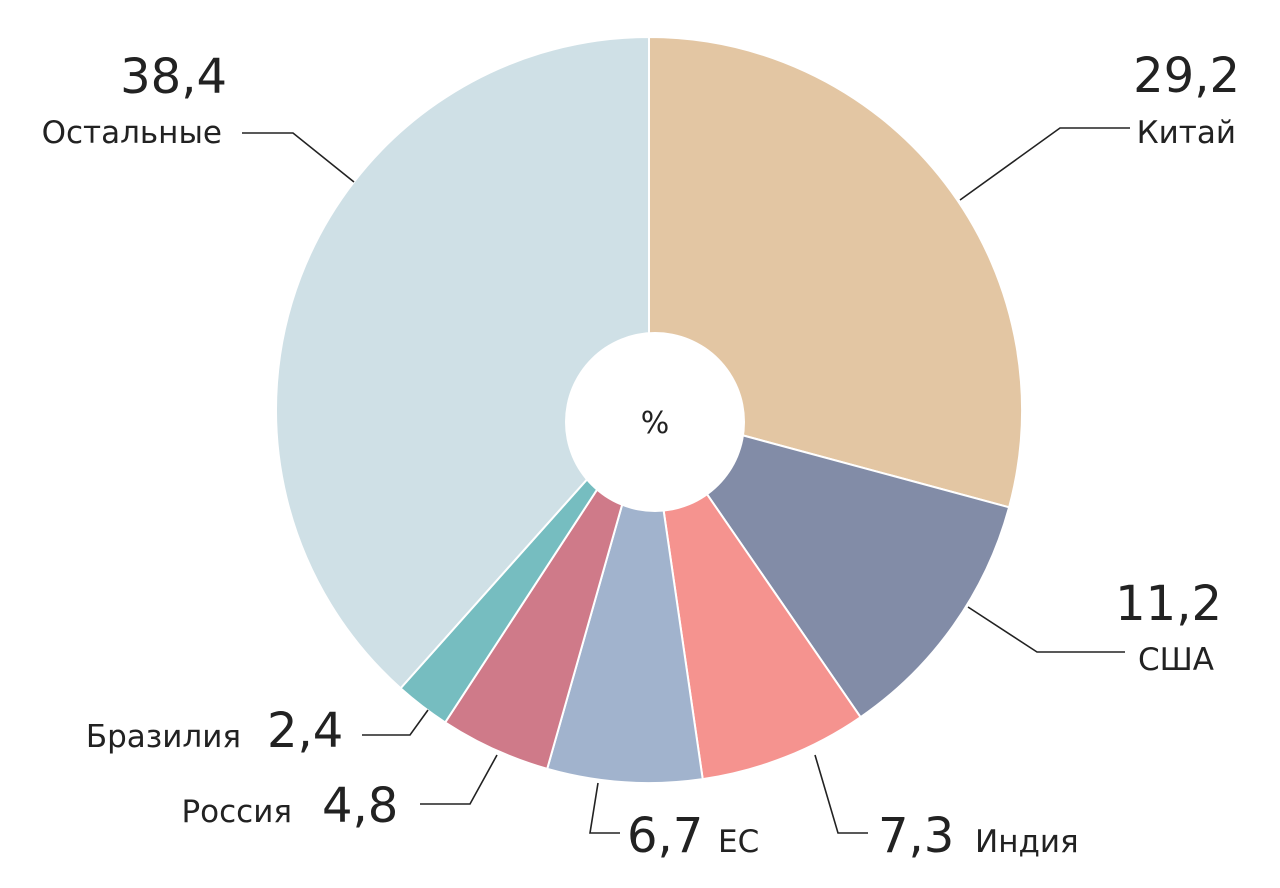 This screenshot has height=888, width=1280. What do you see at coordinates (738, 842) in the screenshot?
I see `category-label-eu: ЕС` at bounding box center [738, 842].